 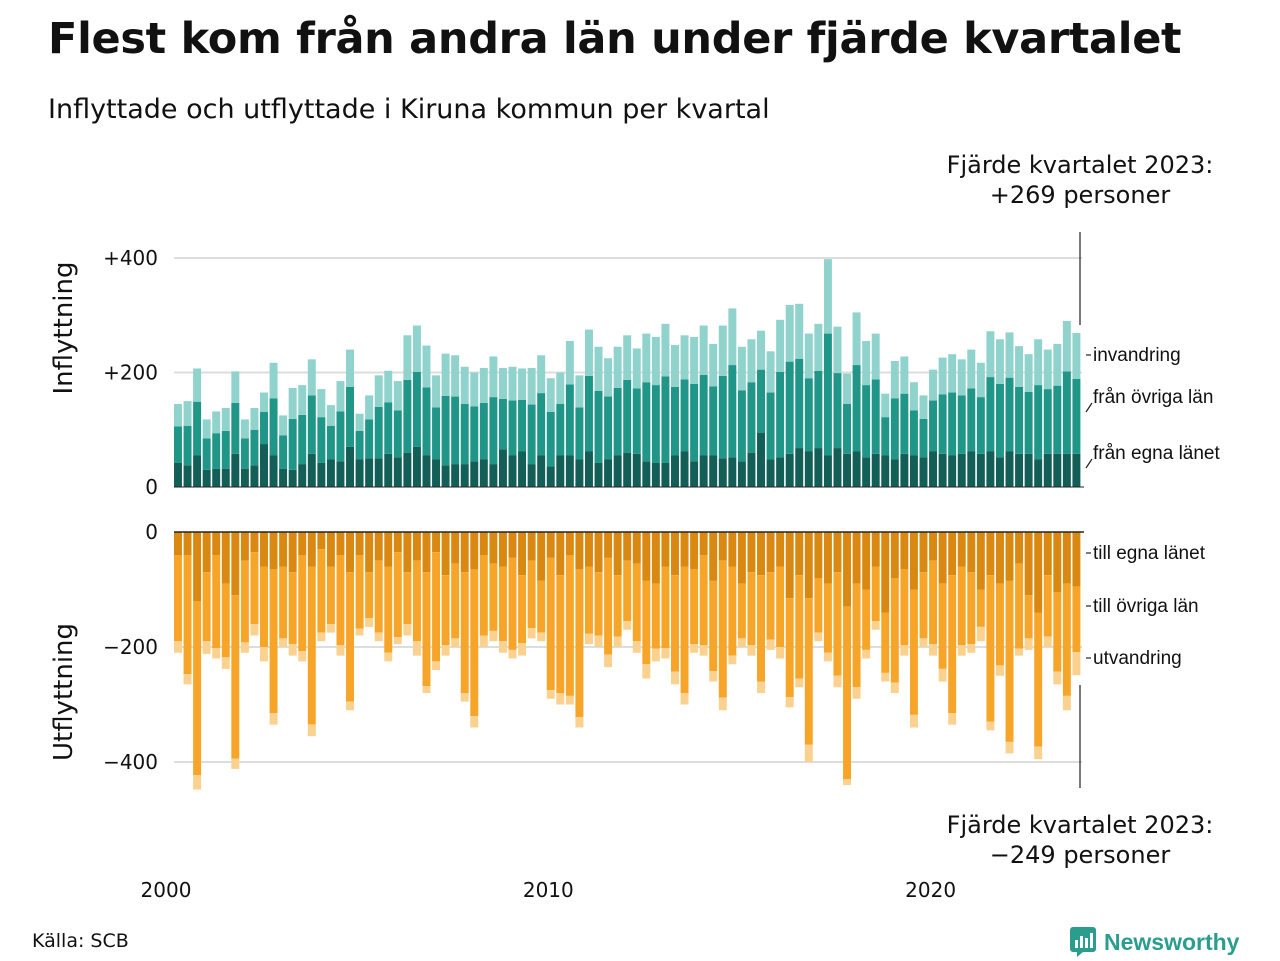 I want to click on y-axis-title-outflow: Utflyttning, so click(x=64, y=692).